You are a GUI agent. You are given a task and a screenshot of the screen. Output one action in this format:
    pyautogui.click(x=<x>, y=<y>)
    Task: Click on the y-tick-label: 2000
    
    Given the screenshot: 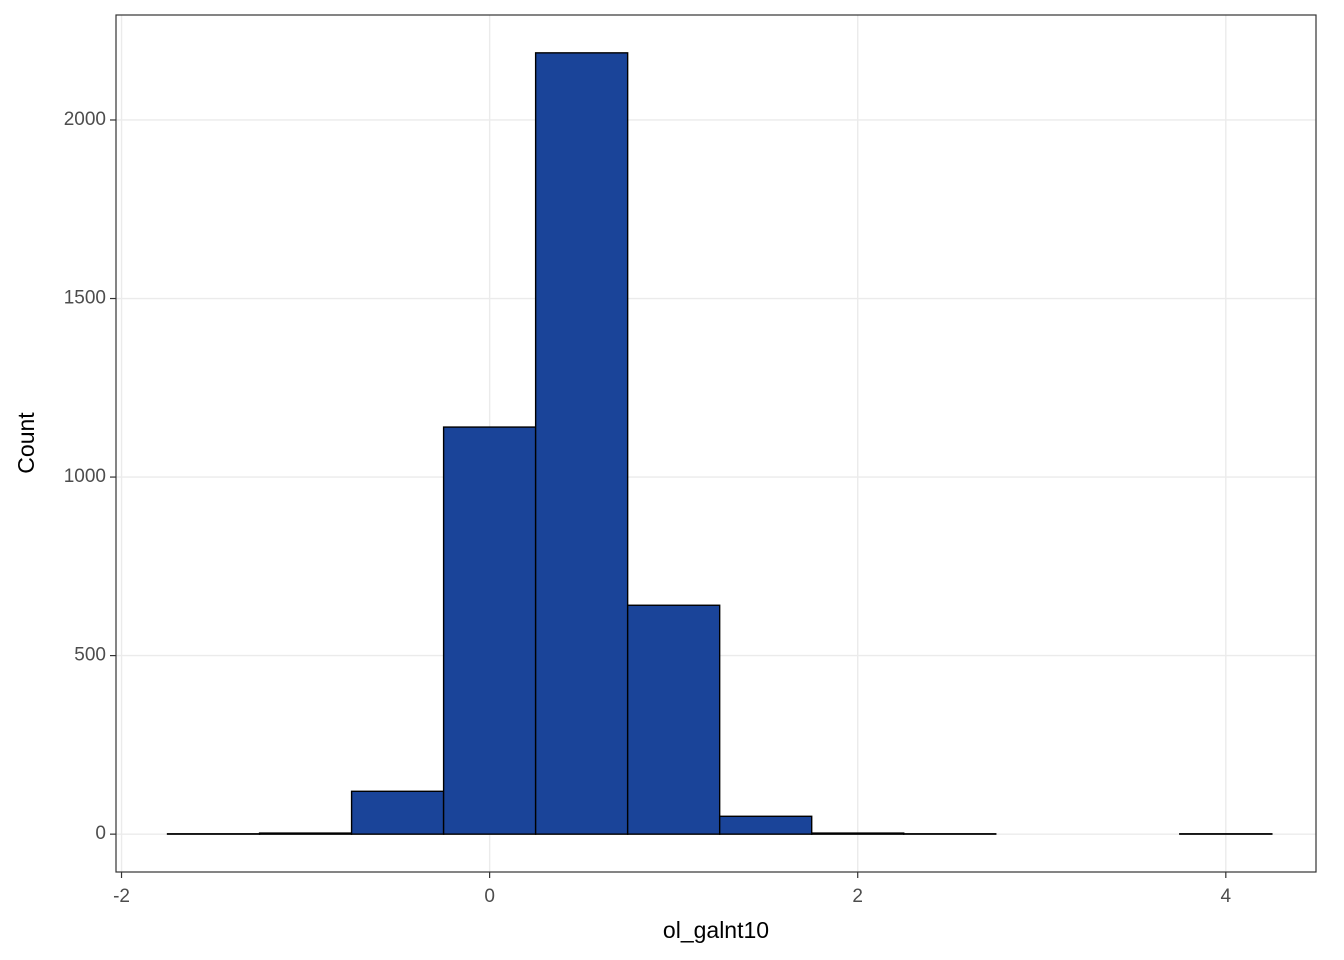 What is the action you would take?
    pyautogui.click(x=85, y=119)
    